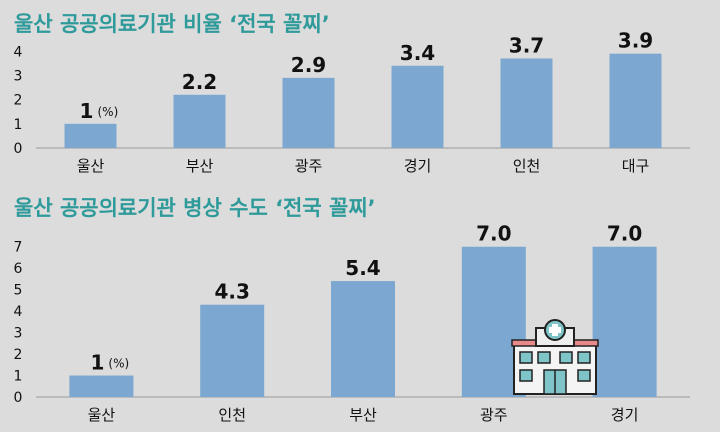 The width and height of the screenshot is (720, 432). I want to click on chart2-ytick: 6, so click(18, 269).